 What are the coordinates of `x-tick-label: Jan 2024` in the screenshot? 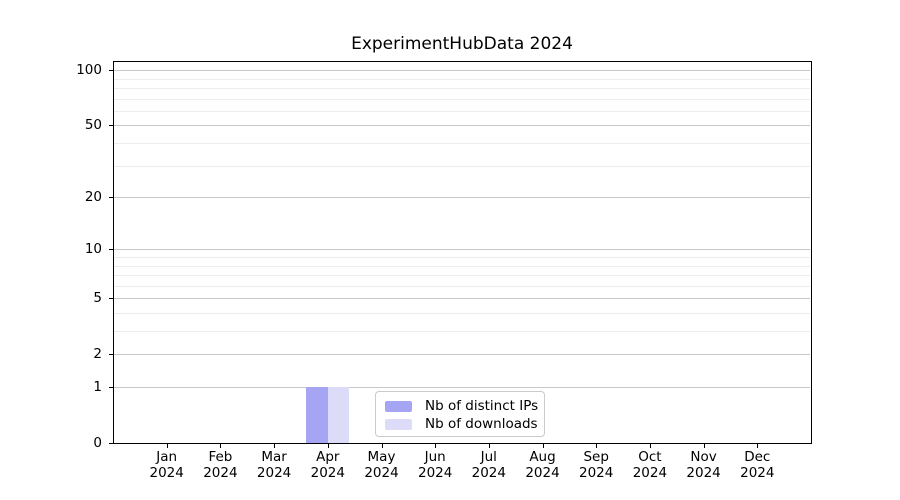 It's located at (167, 465).